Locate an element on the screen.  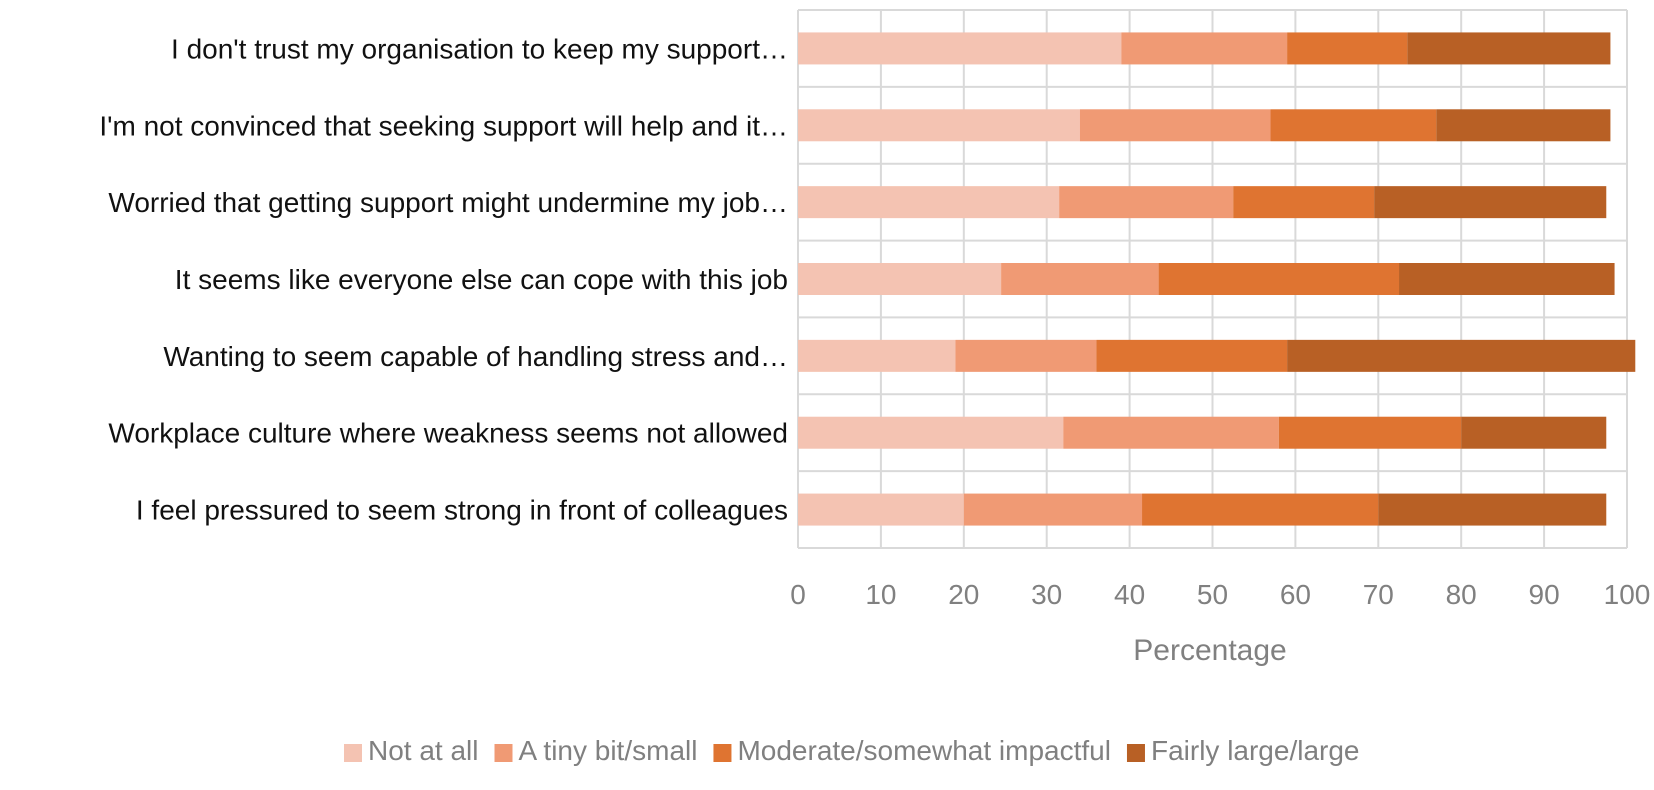
x-tick-label: 60 is located at coordinates (1295, 594).